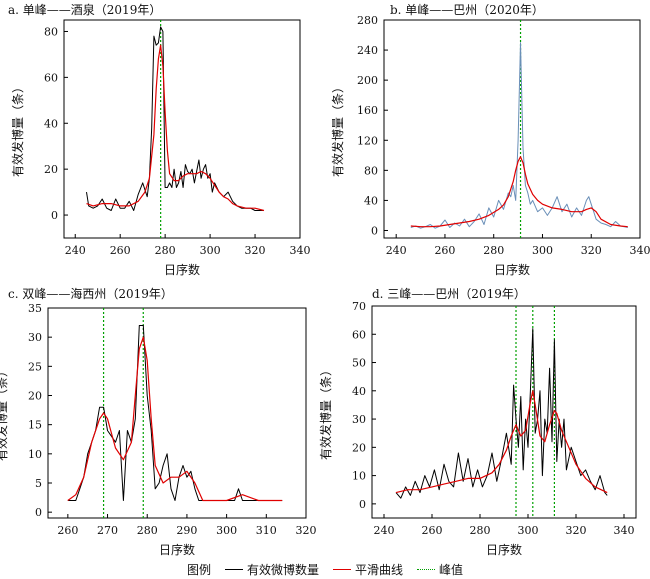  I want to click on x-tick-label: 290, so click(186, 530).